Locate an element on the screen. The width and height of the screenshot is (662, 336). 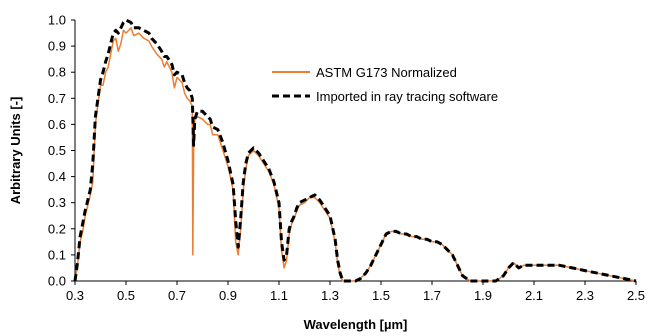
y-tick-label: 0.9 is located at coordinates (57, 46).